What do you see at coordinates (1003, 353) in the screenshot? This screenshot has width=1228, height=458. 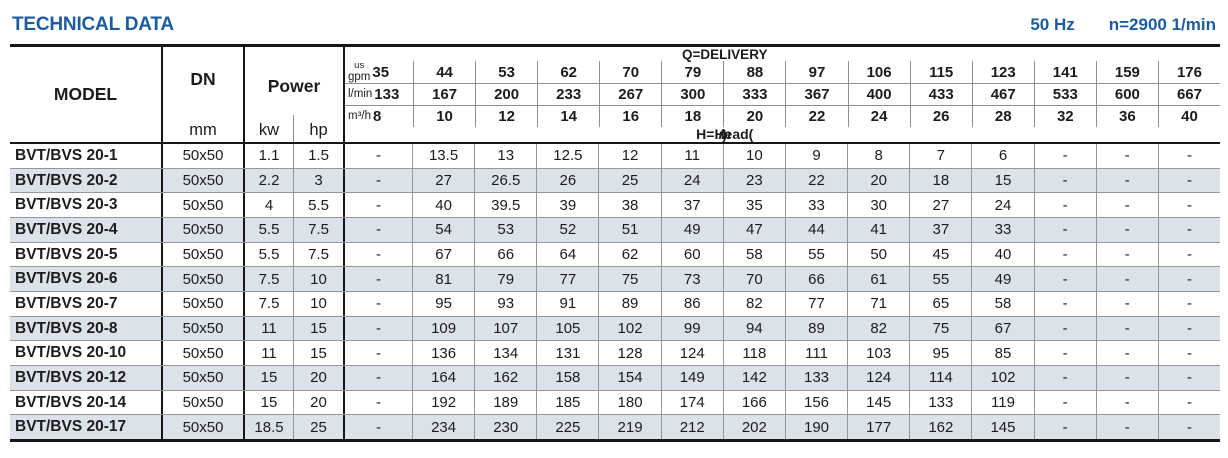 I see `head-value-cell: 85` at bounding box center [1003, 353].